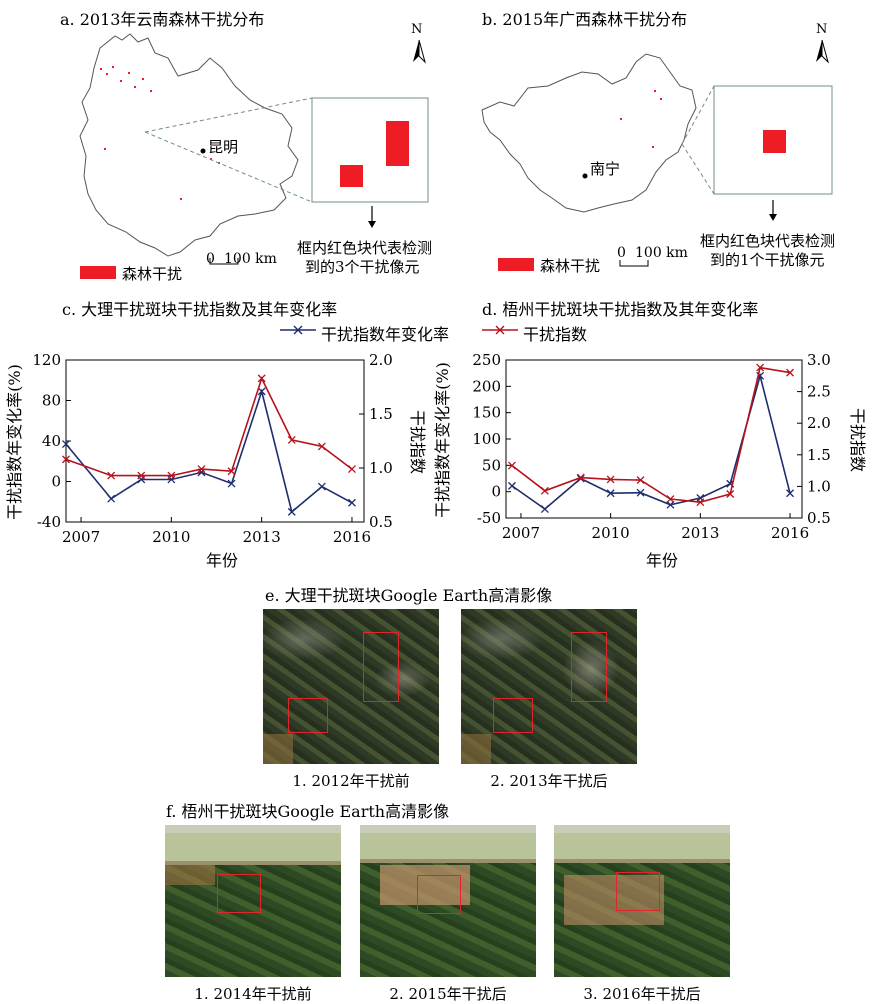 The image size is (873, 1004). What do you see at coordinates (365, 248) in the screenshot?
I see `inset-note-a-1: 框内红色块代表检测` at bounding box center [365, 248].